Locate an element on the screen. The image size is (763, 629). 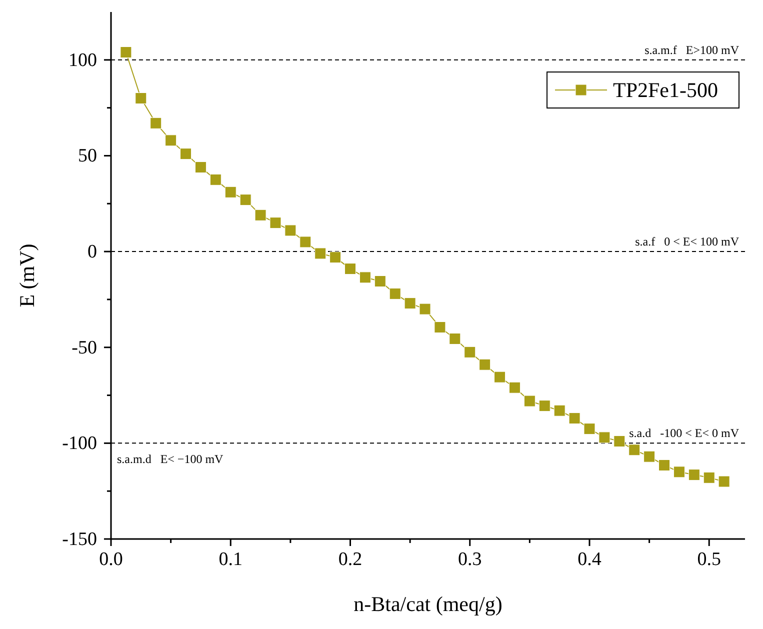
x-tick-label: 0.2 is located at coordinates (350, 559).